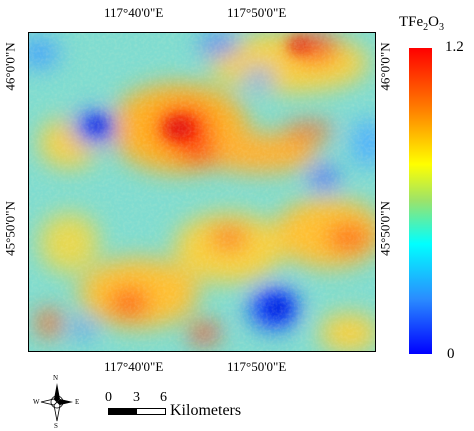  What do you see at coordinates (454, 47) in the screenshot?
I see `legend-max-label: 1.2` at bounding box center [454, 47].